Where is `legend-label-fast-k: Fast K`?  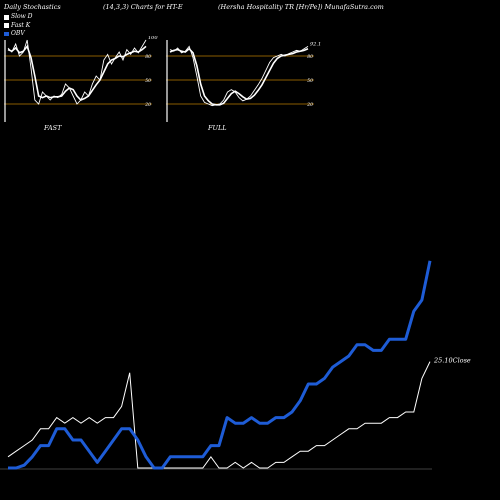
legend-label-fast-k: Fast K is located at coordinates (21, 25).